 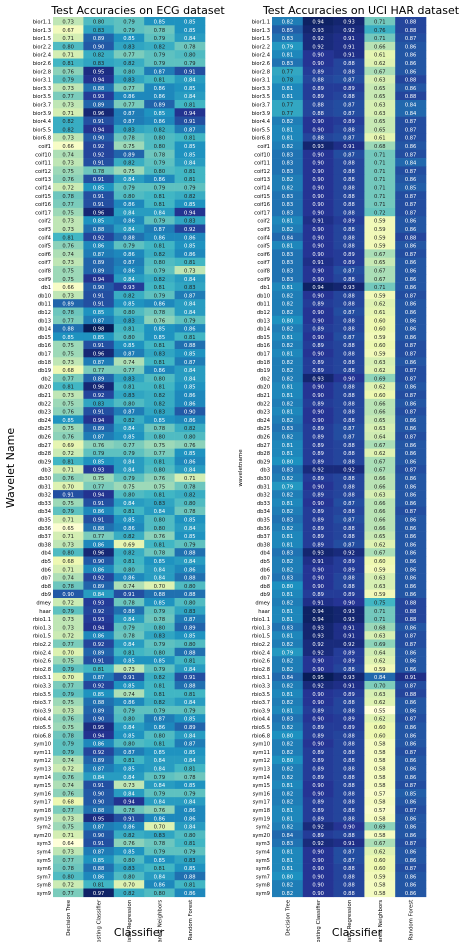 I want to click on cell-value-label: 0.87, so click(x=411, y=686).